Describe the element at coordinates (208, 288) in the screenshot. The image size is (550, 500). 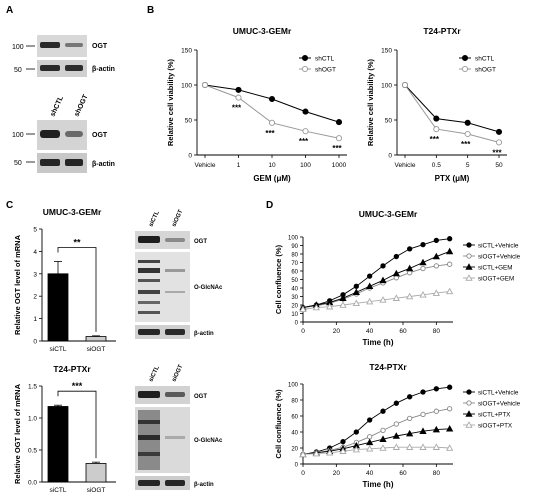
I see `band-label-oglcnac-c-top: O-GlcNAc` at that location.